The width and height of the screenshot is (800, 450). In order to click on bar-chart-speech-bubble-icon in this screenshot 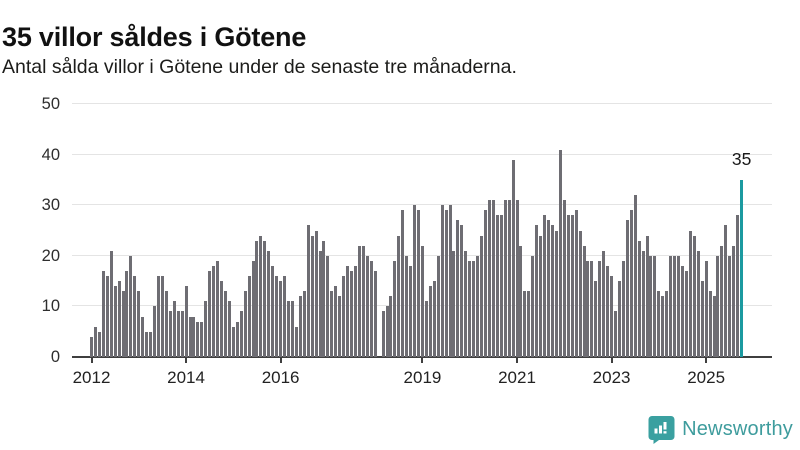, I will do `click(661, 430)`.